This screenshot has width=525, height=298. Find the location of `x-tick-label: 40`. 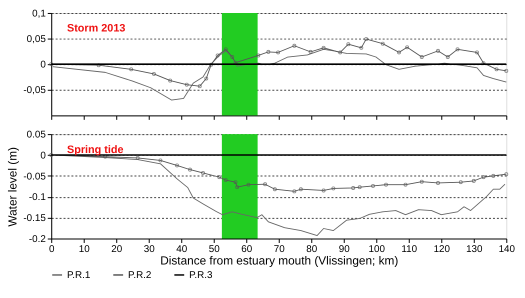

x-tick-label: 40 is located at coordinates (182, 249).